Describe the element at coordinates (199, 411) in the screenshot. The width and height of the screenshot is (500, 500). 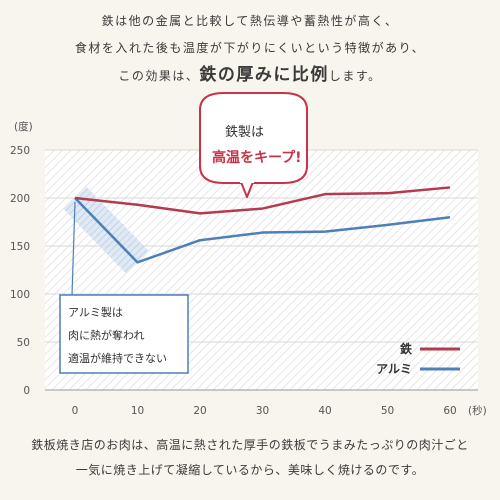
I see `x-tick-label: 20` at that location.